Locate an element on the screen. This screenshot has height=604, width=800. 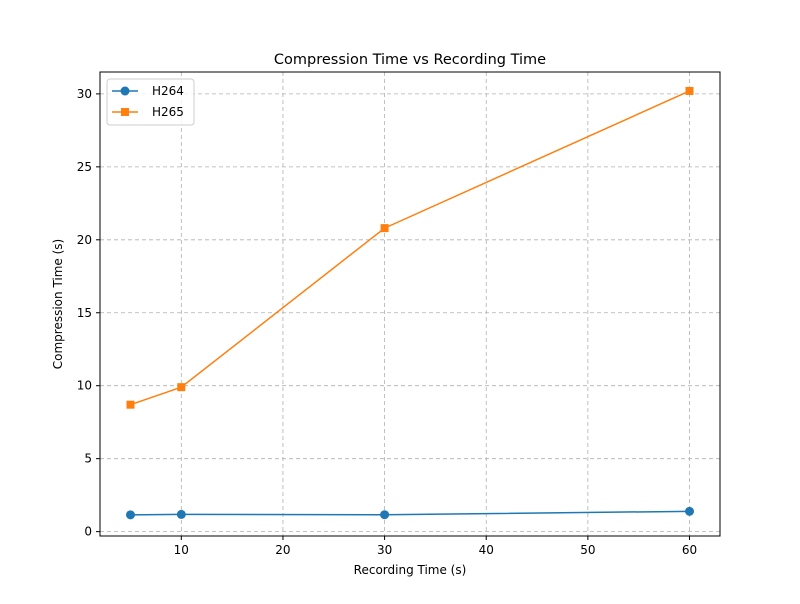
y-tick-label: 25 is located at coordinates (84, 167).